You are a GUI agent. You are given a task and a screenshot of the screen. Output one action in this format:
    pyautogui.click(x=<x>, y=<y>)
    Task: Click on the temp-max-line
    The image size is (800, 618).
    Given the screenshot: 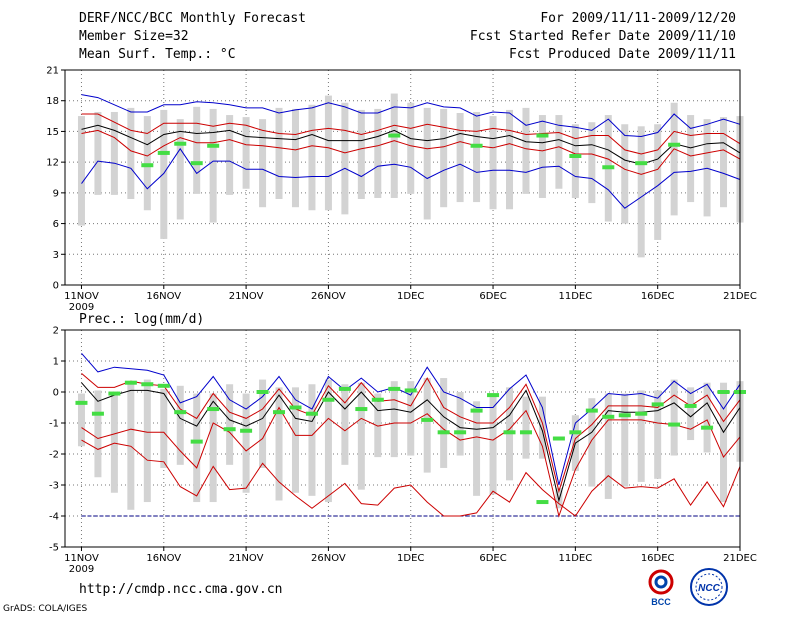 What is the action you would take?
    pyautogui.click(x=411, y=116)
    